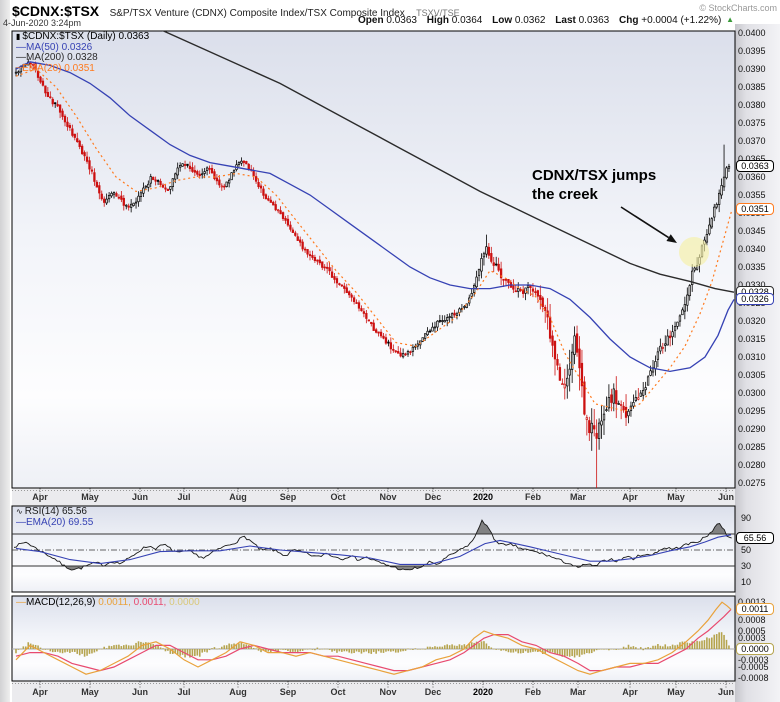 The image size is (780, 702). I want to click on value-box-label: 0.0351, so click(755, 209).